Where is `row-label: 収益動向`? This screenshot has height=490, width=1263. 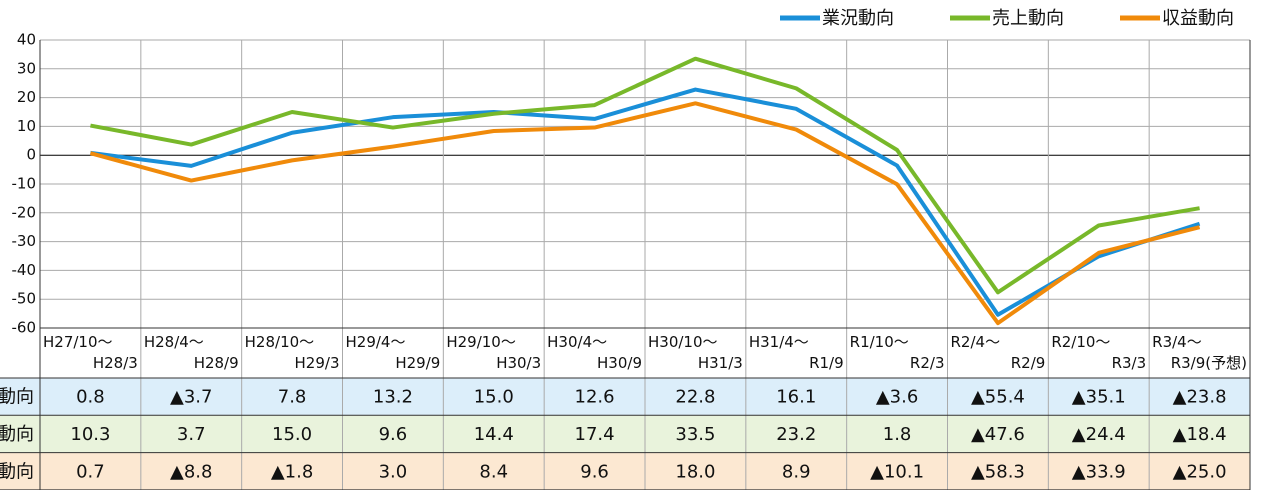
row-label: 収益動向 is located at coordinates (17, 471).